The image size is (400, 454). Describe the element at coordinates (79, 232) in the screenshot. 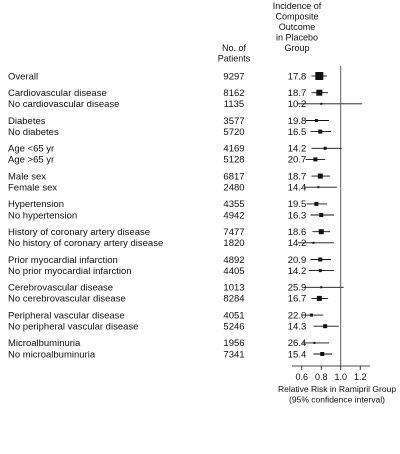

I see `subgroup-label: History of coronary artery disease` at that location.